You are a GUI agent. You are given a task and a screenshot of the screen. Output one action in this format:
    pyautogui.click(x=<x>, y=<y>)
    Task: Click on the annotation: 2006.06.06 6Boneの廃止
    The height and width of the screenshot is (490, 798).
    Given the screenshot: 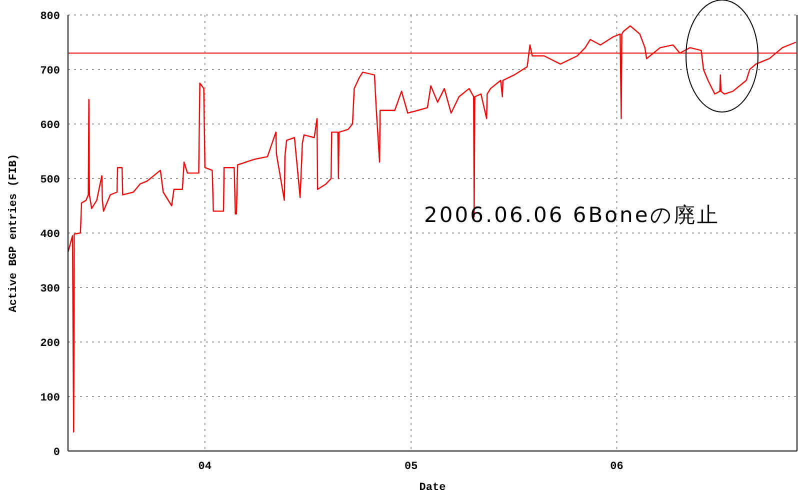 What is the action you would take?
    pyautogui.click(x=572, y=215)
    